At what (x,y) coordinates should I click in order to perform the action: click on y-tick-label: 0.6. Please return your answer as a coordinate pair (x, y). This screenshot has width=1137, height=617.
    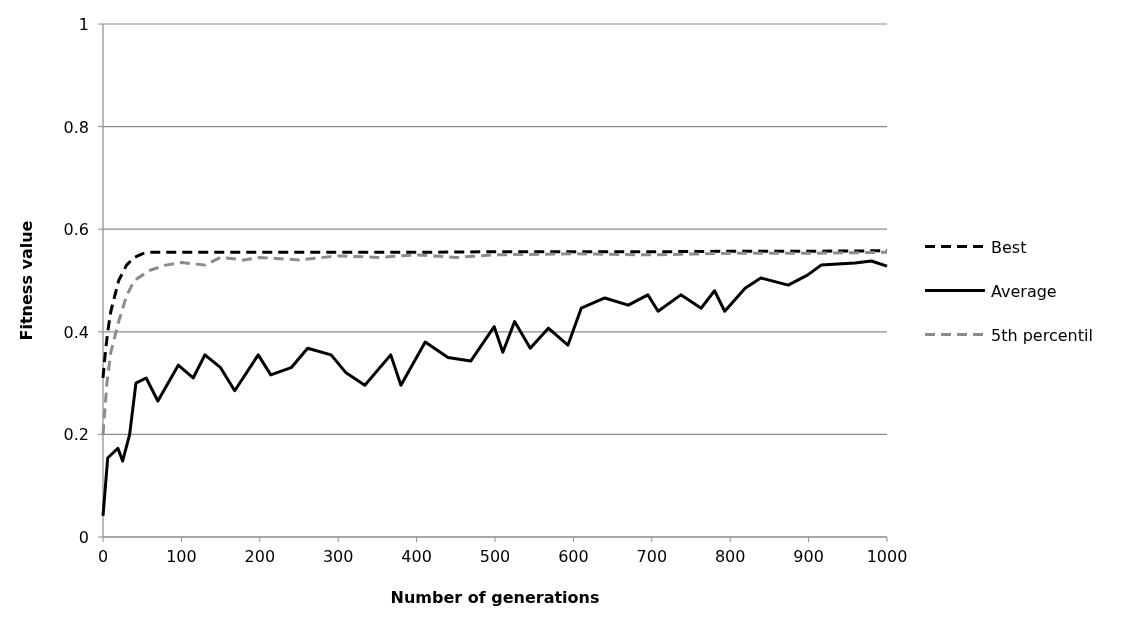
    Looking at the image, I should click on (76, 230).